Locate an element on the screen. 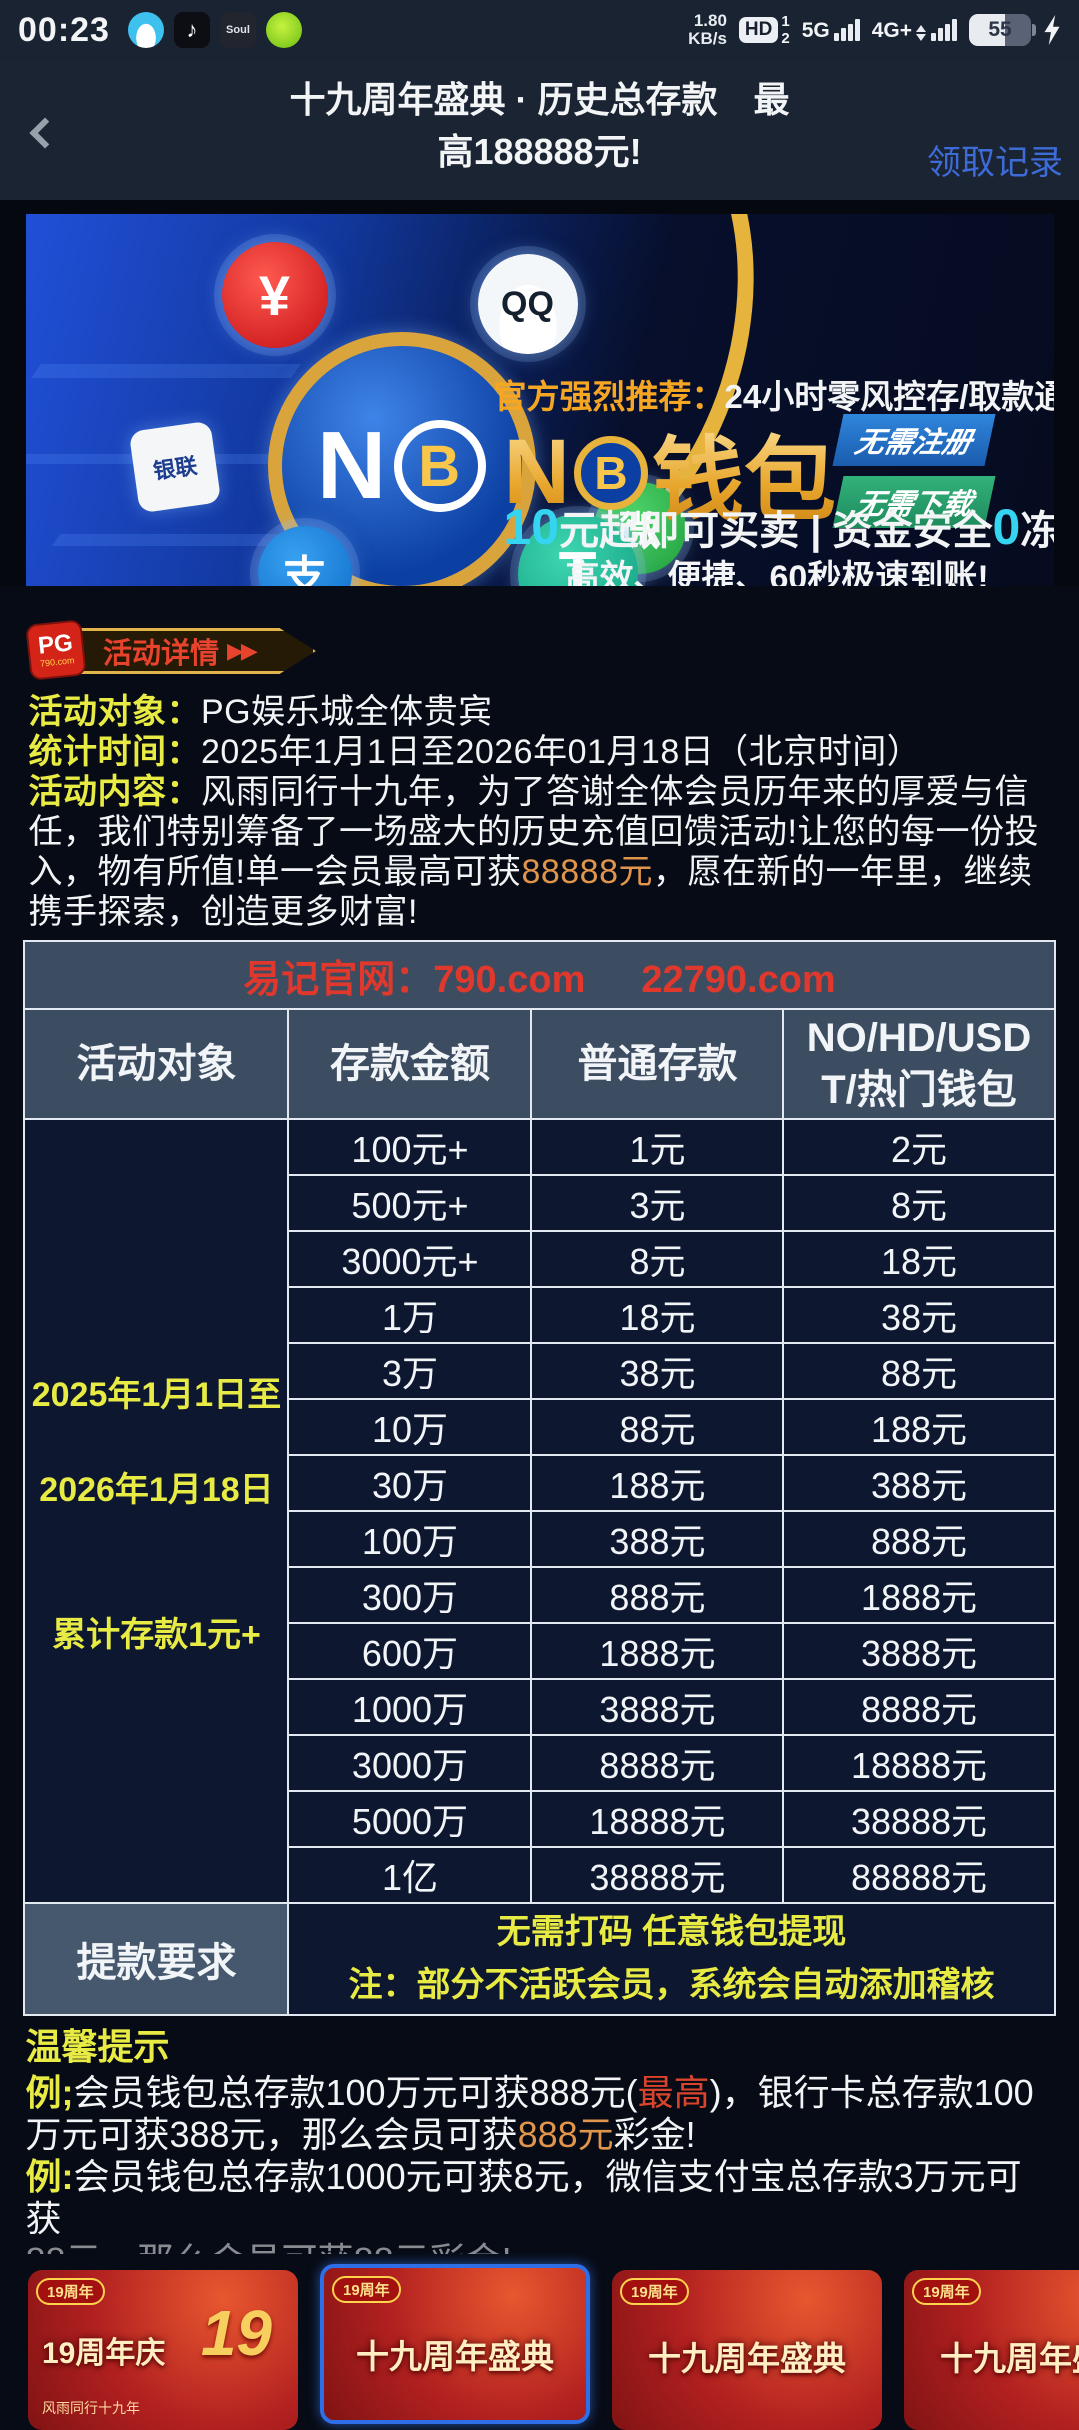  table-row: 1000万 3888元 8888元 is located at coordinates (540, 1707).